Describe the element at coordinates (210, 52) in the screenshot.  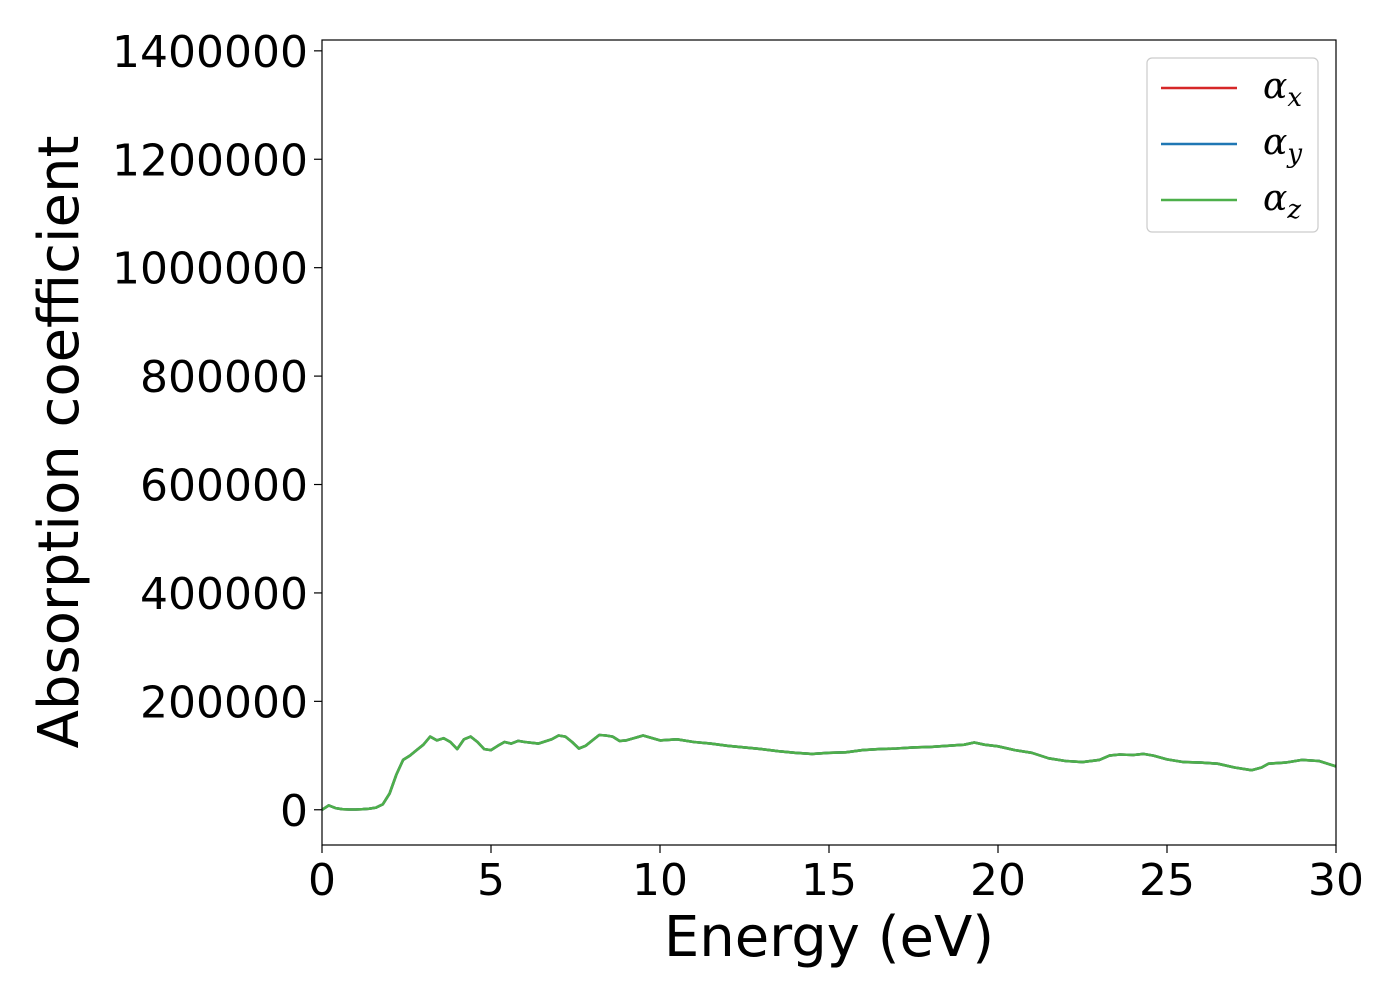
I see `y-tick-label: 1400000` at that location.